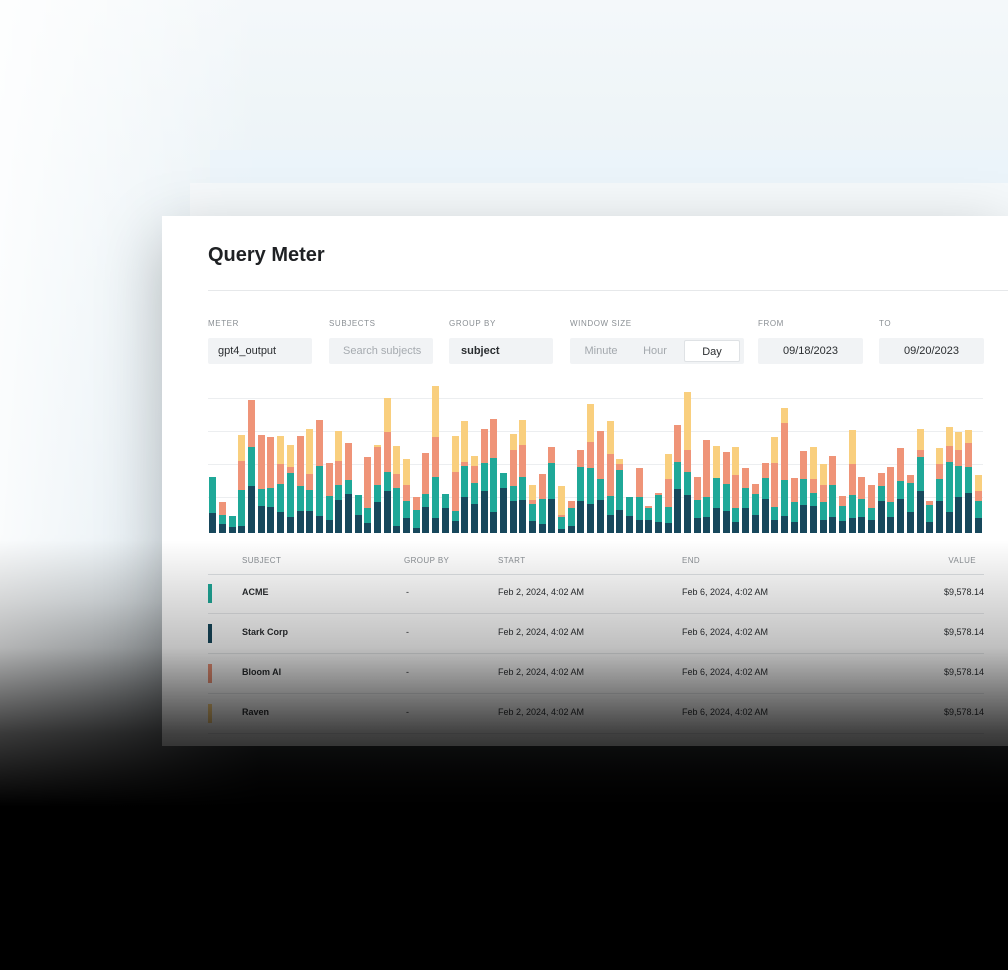  What do you see at coordinates (260, 351) in the screenshot?
I see `meter-select: gpt4_output` at bounding box center [260, 351].